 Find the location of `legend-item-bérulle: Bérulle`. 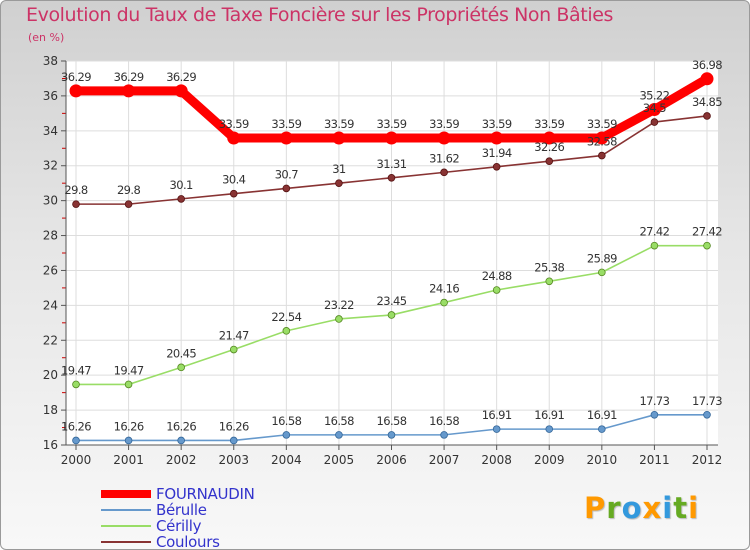

legend-item-bérulle: Bérulle is located at coordinates (178, 510).